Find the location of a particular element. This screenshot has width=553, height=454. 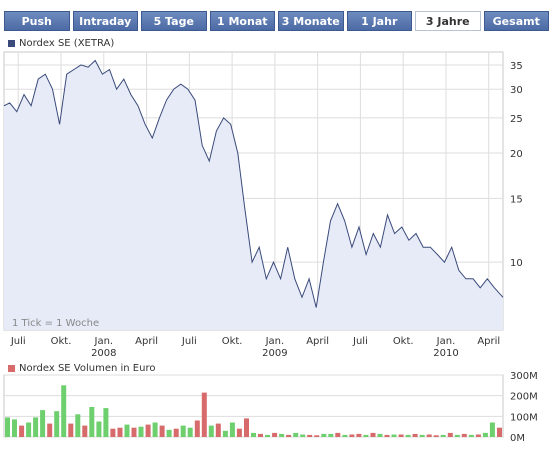

tab-gesamt: Gesamt is located at coordinates (516, 21).